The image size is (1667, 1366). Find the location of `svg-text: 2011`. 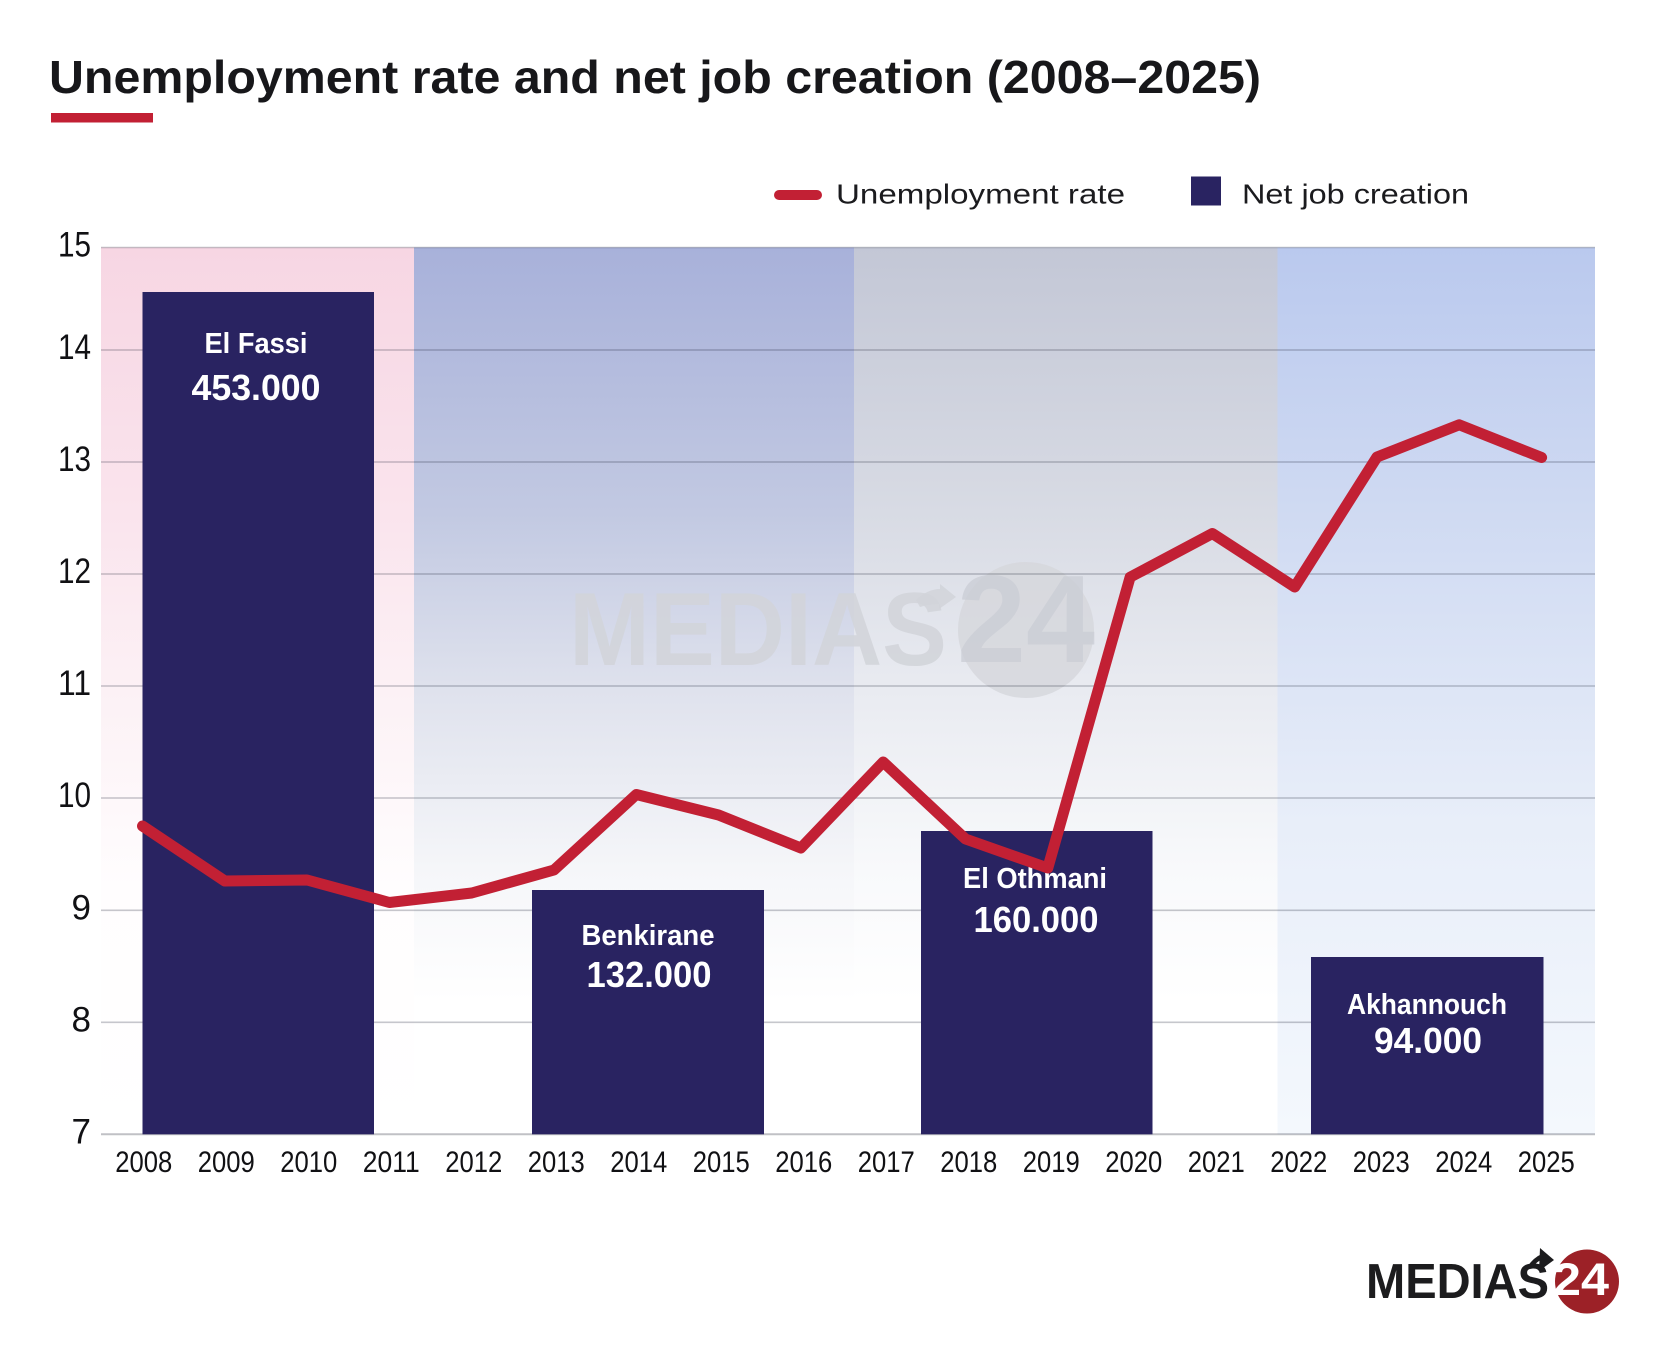

svg-text: 2011 is located at coordinates (391, 1162).